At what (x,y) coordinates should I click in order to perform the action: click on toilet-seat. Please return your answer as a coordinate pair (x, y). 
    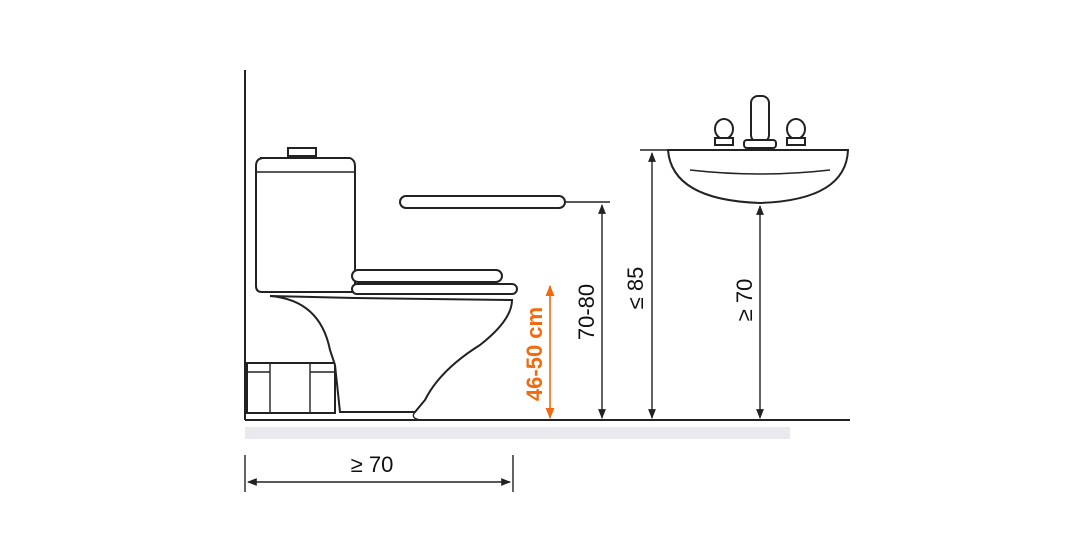
    Looking at the image, I should click on (434, 289).